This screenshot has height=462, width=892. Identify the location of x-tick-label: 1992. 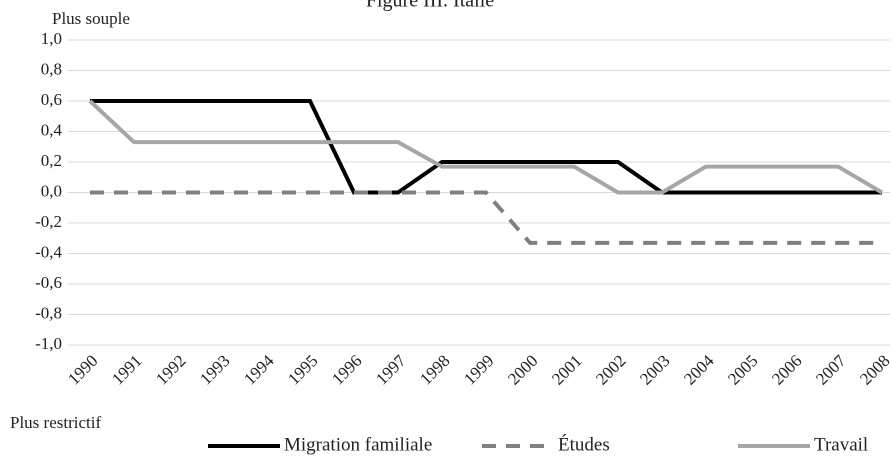
(170, 369).